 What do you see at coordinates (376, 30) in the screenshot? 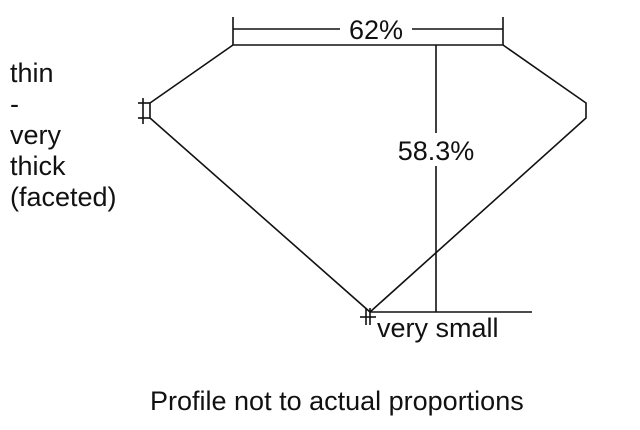
I see `table-percentage-label: 62%` at bounding box center [376, 30].